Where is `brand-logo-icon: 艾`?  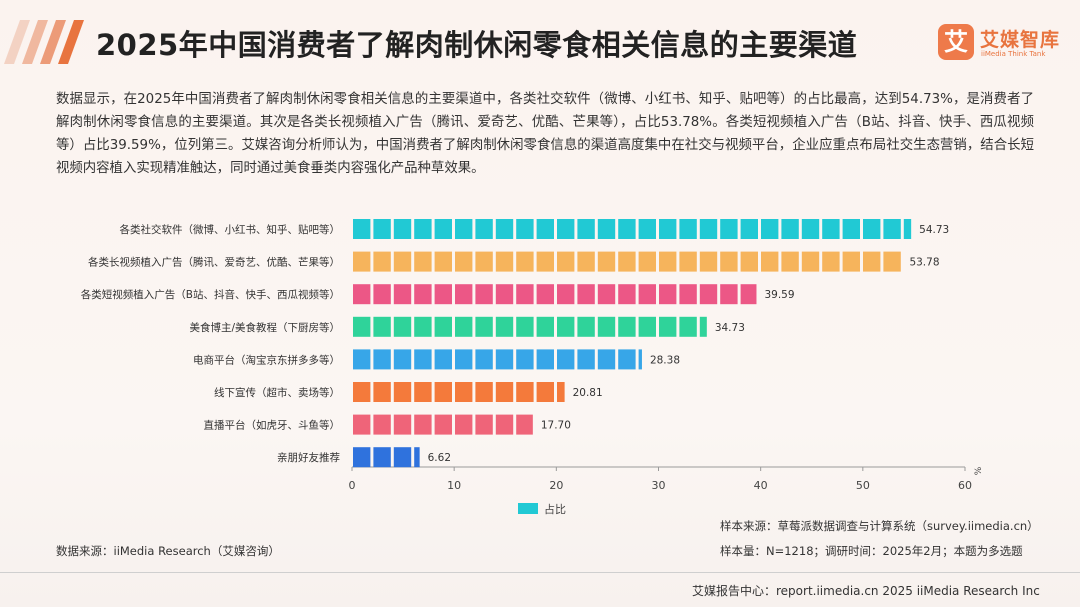
brand-logo-icon: 艾 is located at coordinates (956, 42).